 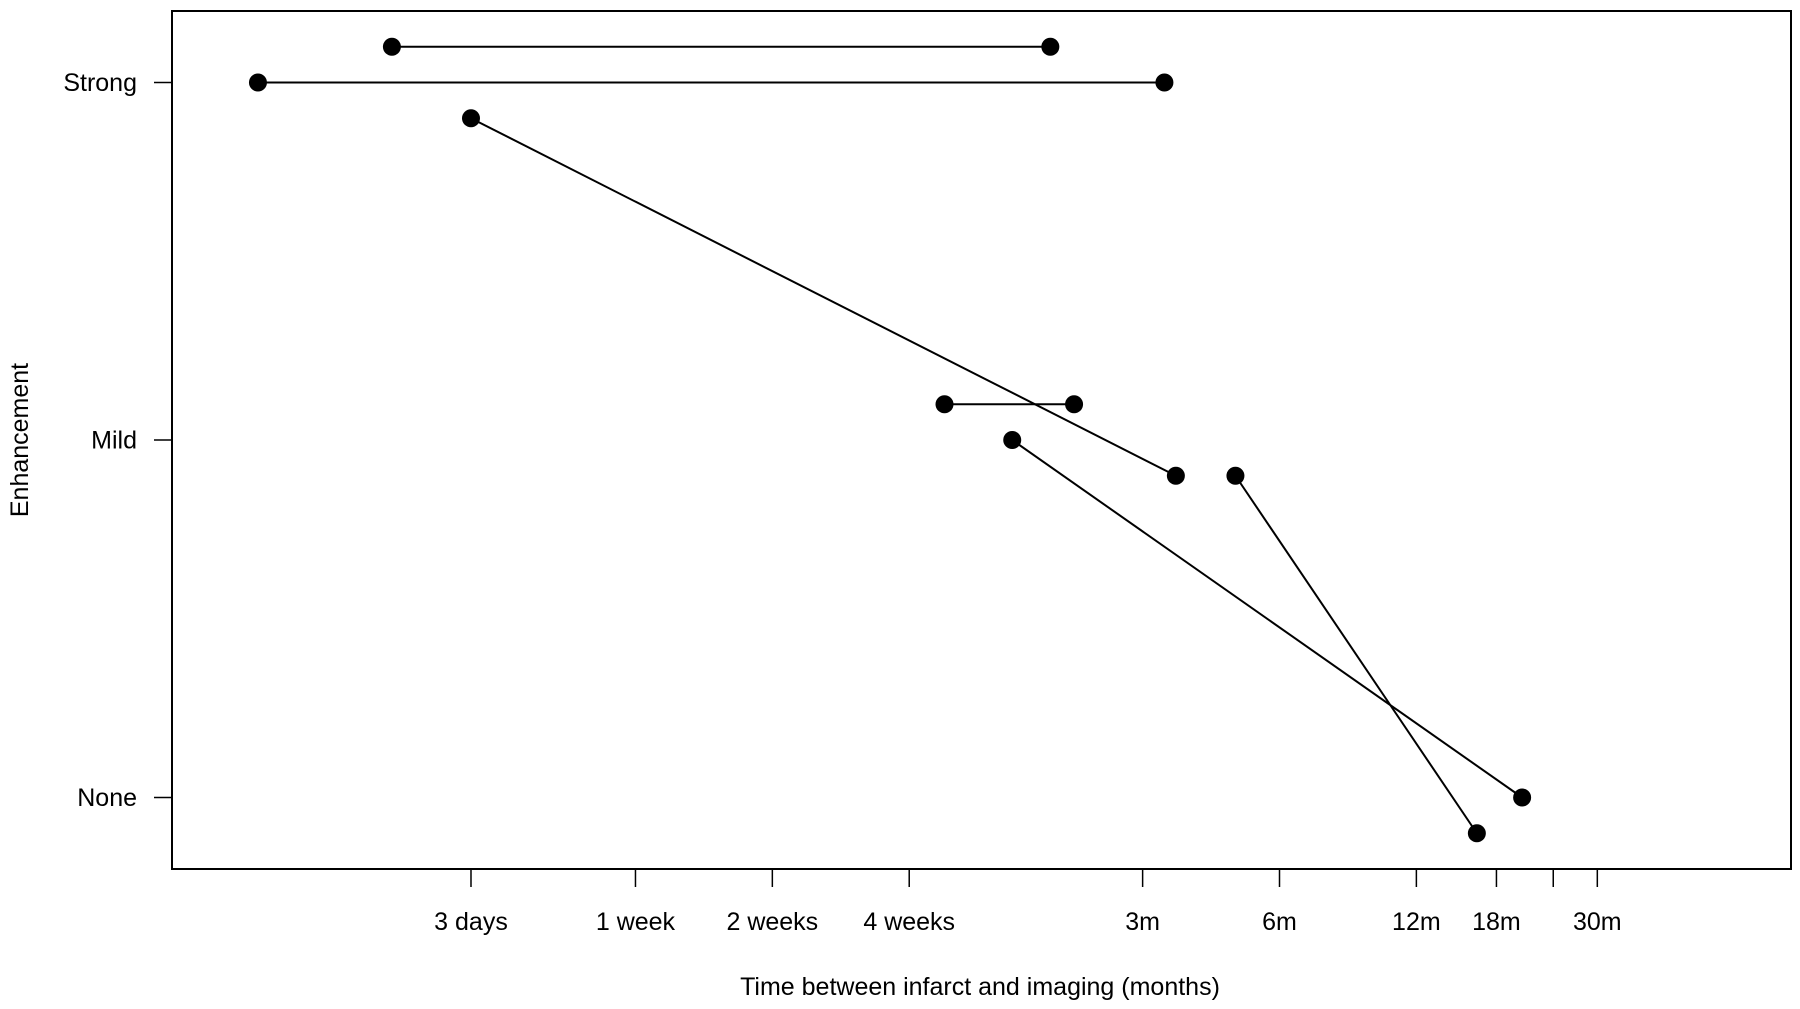 I want to click on y-tick-label: None, so click(x=107, y=798).